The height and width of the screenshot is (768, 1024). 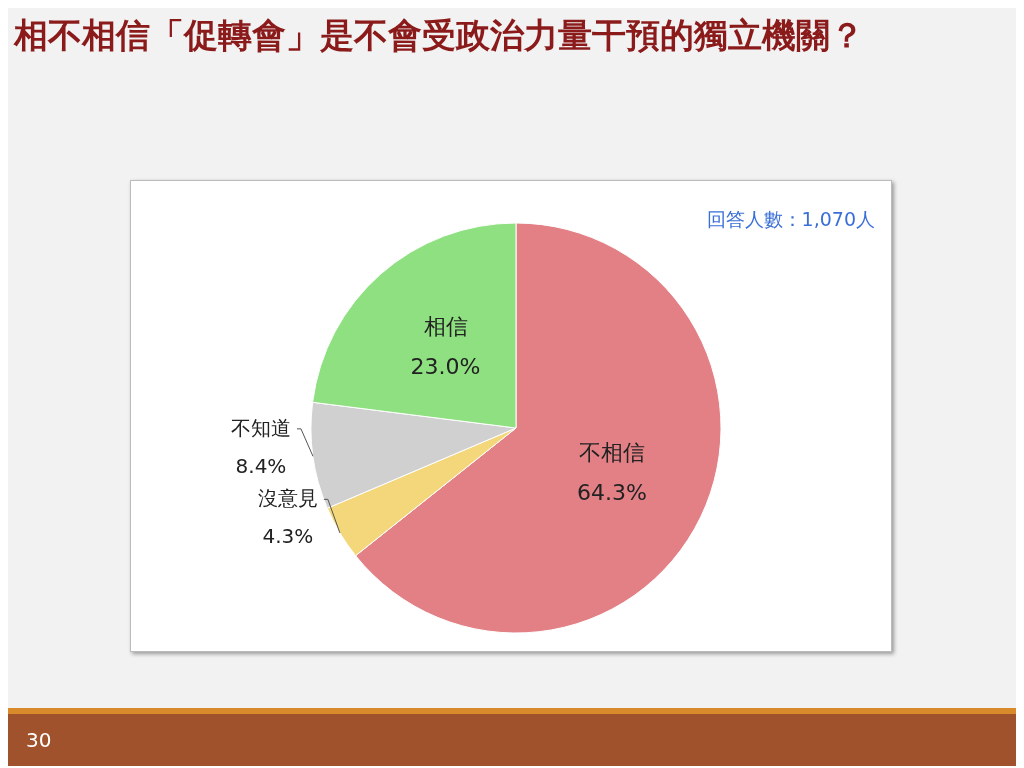 What do you see at coordinates (439, 35) in the screenshot?
I see `chart-title: 相不相信「促轉會」是不會受政治力量干預的獨立機關？` at bounding box center [439, 35].